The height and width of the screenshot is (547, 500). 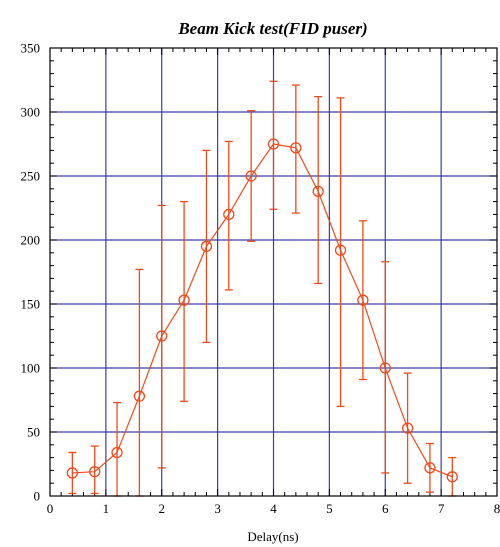 What do you see at coordinates (441, 508) in the screenshot?
I see `x-tick-label: 7` at bounding box center [441, 508].